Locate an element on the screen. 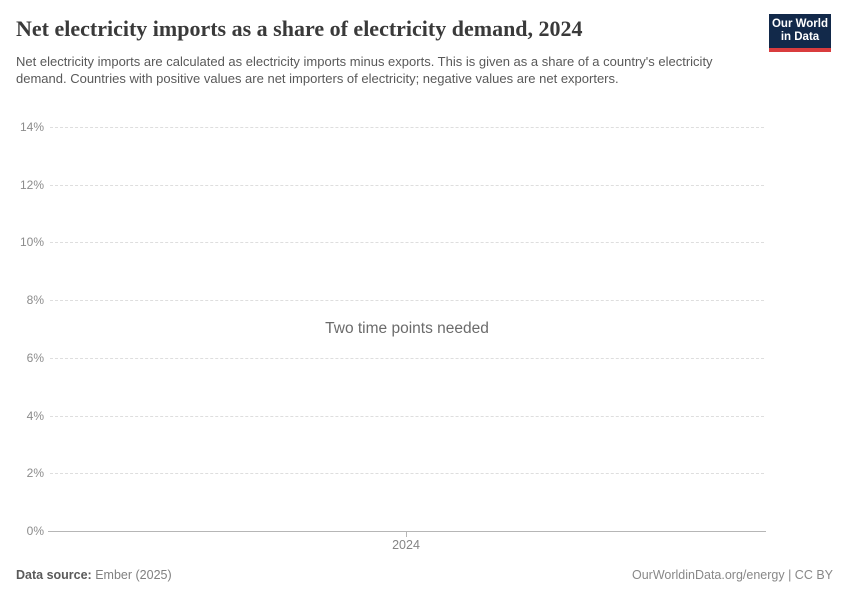  y-tick-label: 2% is located at coordinates (35, 473).